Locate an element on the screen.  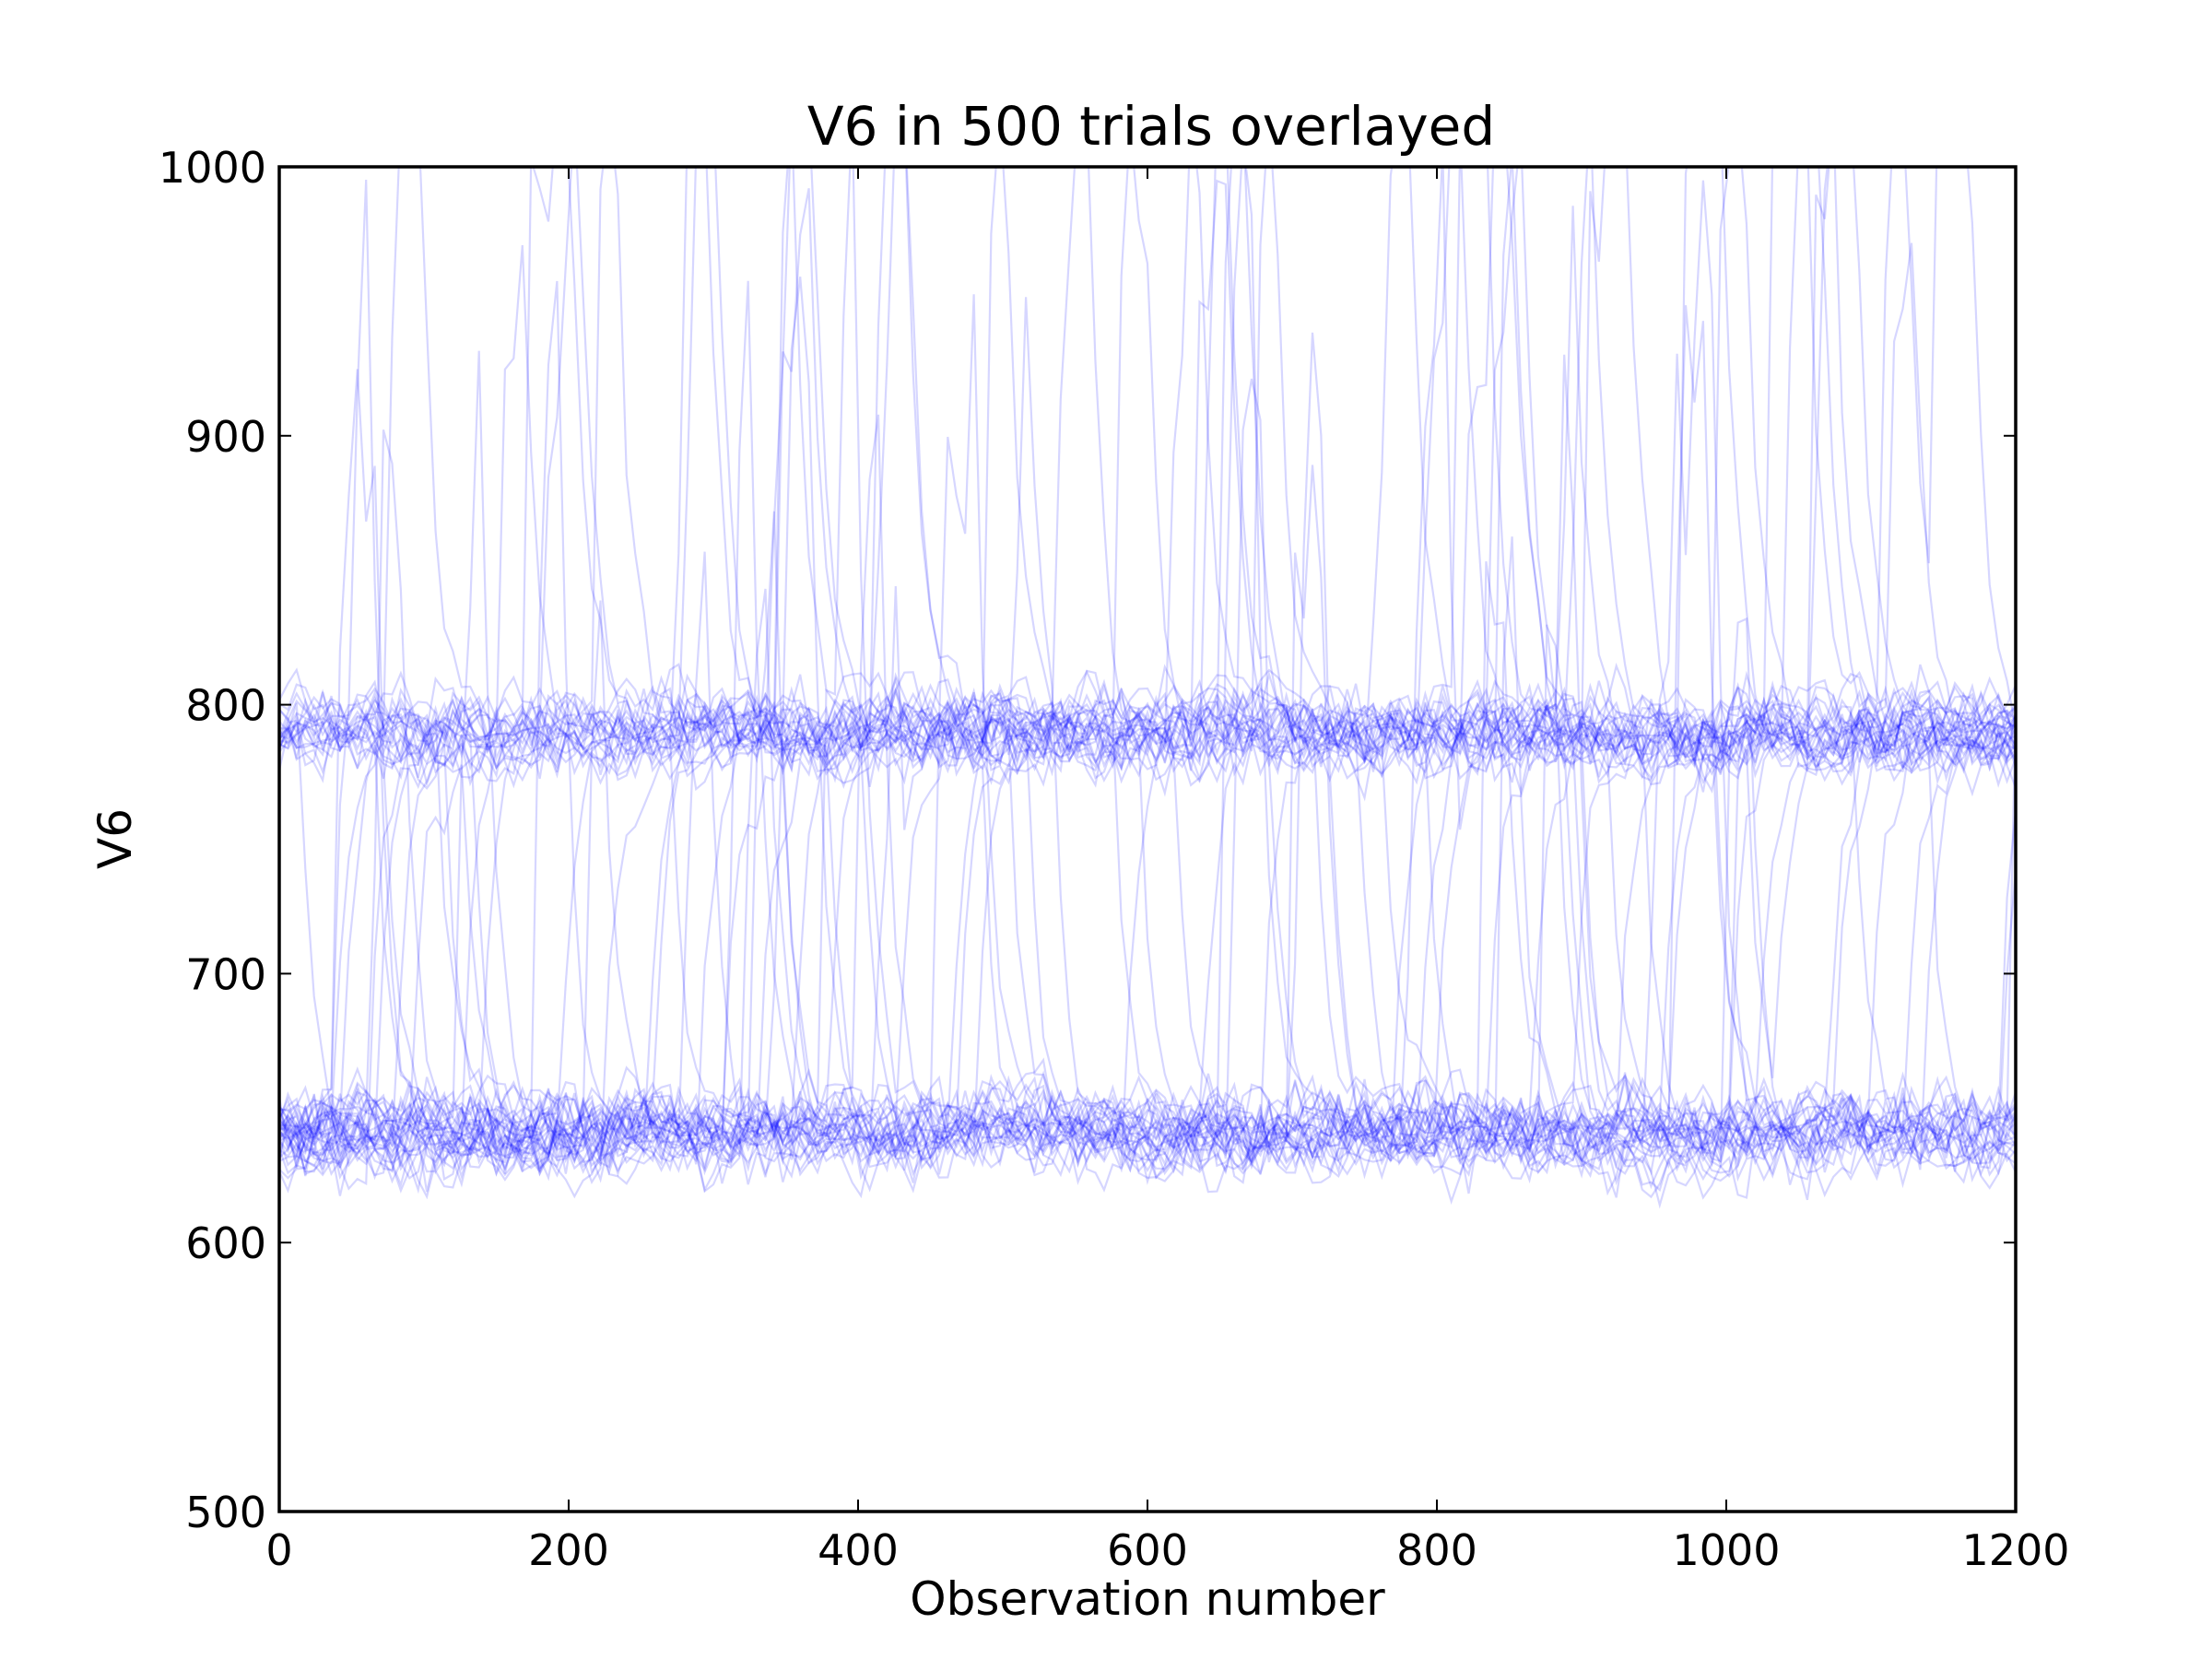
x-tick-label: 600 is located at coordinates (1147, 1550).